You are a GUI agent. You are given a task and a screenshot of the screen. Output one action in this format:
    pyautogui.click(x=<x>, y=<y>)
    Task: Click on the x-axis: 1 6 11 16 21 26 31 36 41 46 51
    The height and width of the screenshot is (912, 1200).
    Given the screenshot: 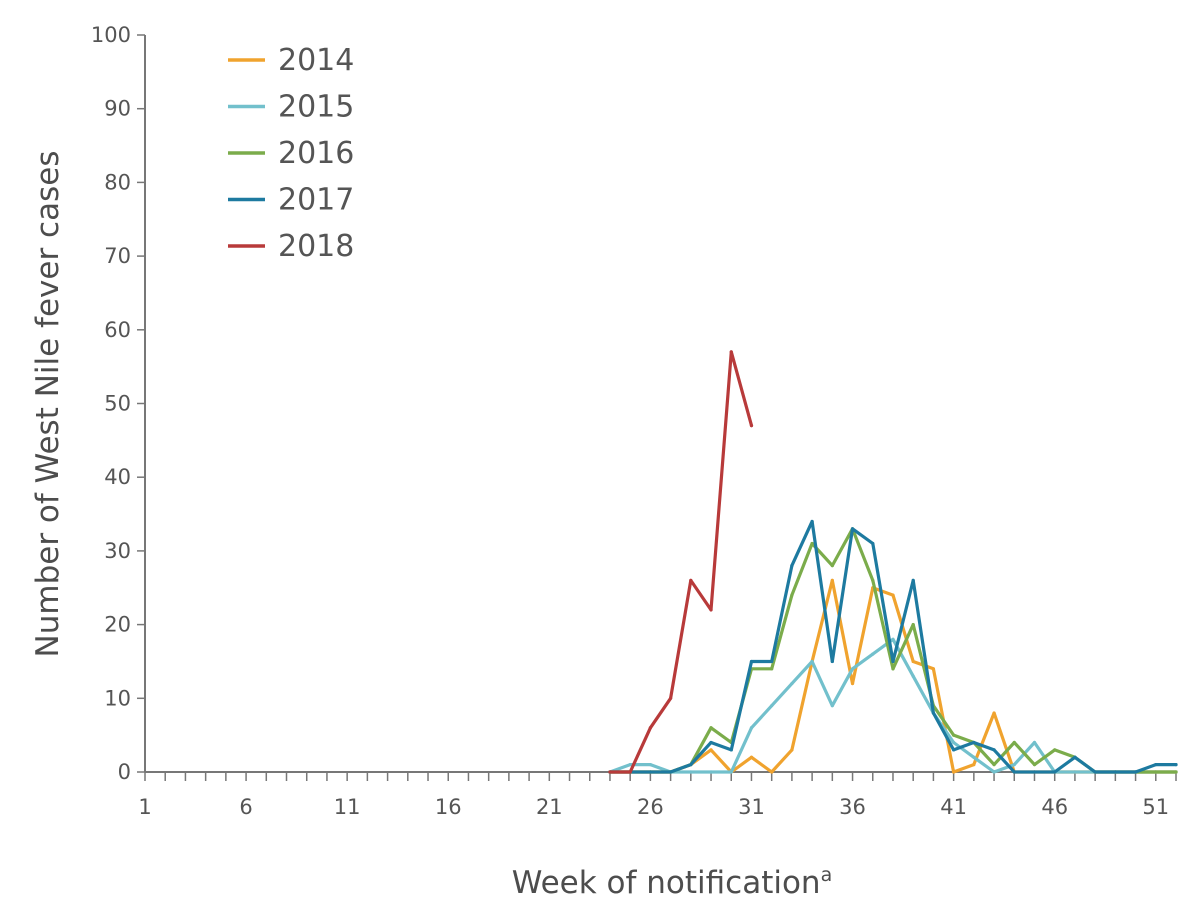 What is the action you would take?
    pyautogui.click(x=657, y=795)
    